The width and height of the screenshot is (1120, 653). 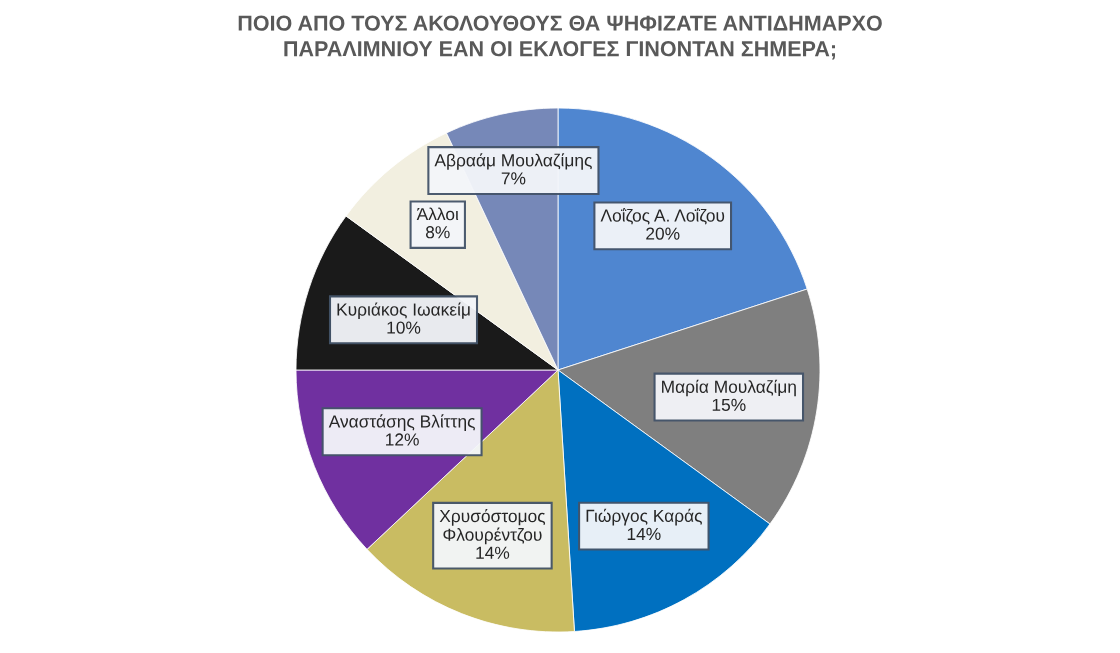 I want to click on slice-label: Άλλοι, so click(x=437, y=214).